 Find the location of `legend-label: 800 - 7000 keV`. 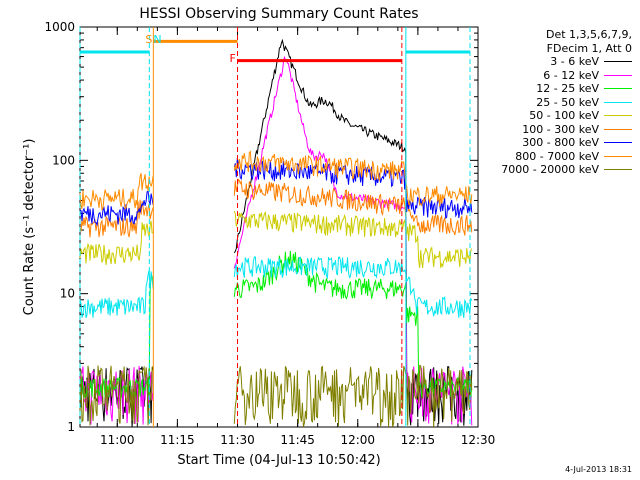

legend-label: 800 - 7000 keV is located at coordinates (557, 156).